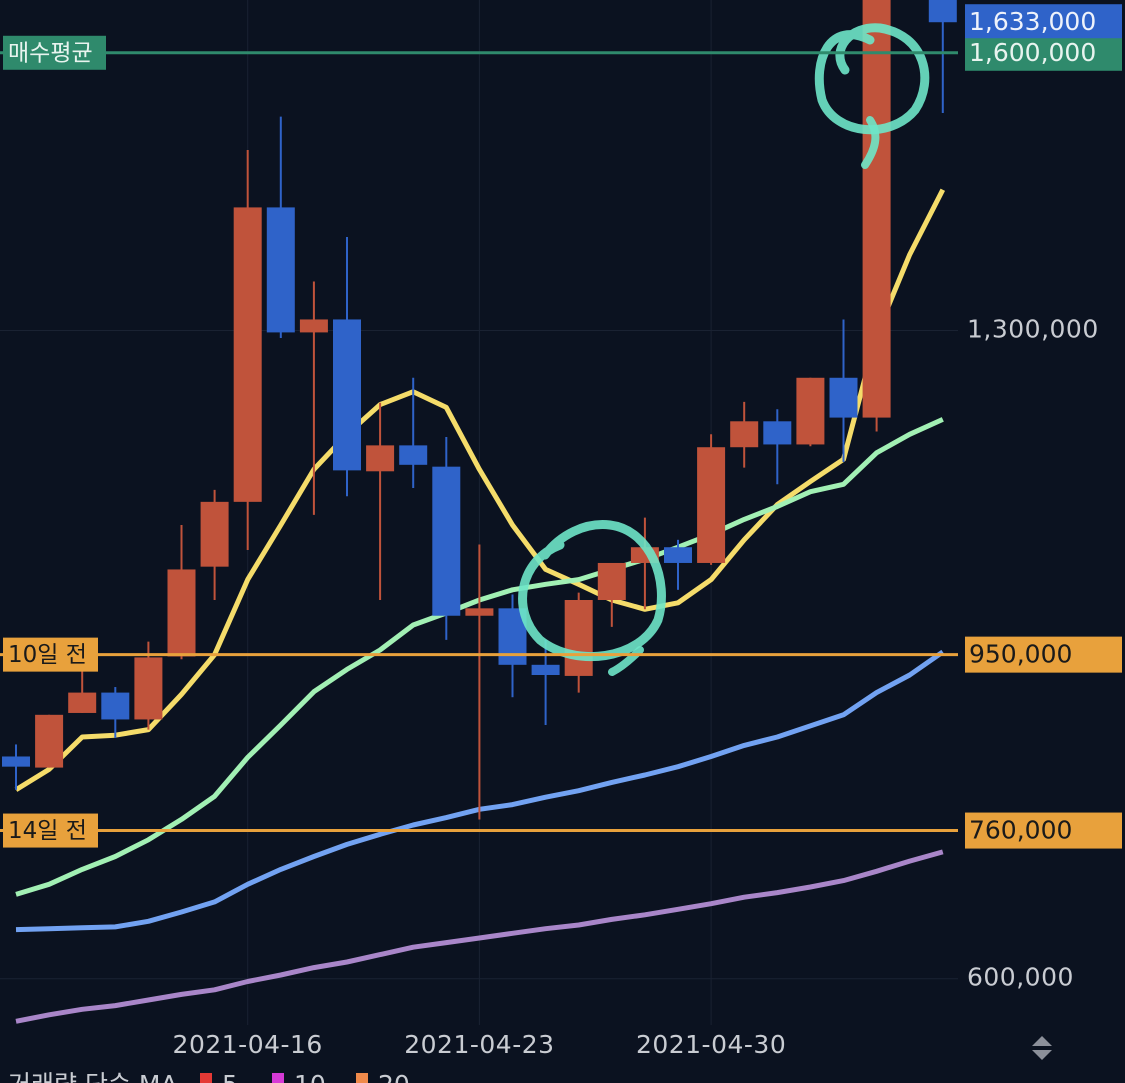  Describe the element at coordinates (1033, 329) in the screenshot. I see `y-tick-label: 1,300,000` at that location.